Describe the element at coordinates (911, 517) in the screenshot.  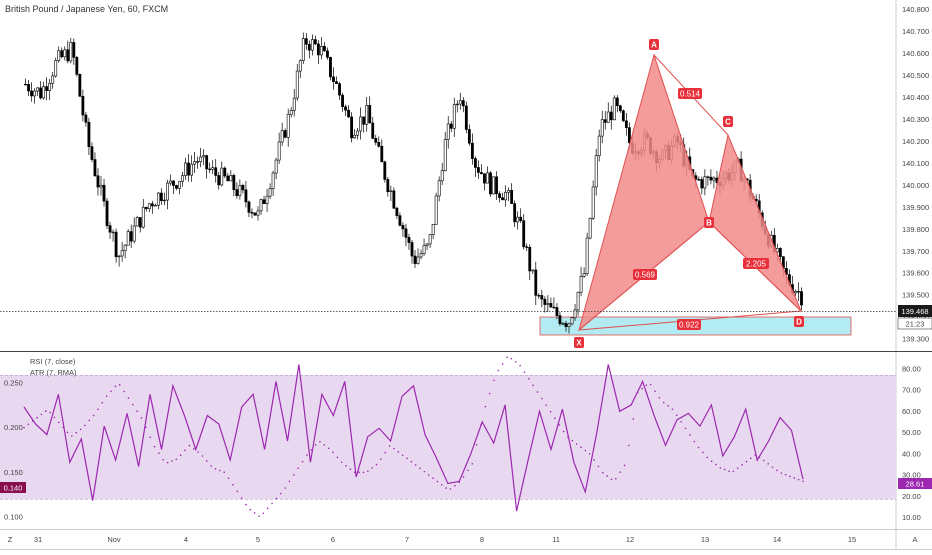
I see `rsi-tick-label: 10.00` at that location.